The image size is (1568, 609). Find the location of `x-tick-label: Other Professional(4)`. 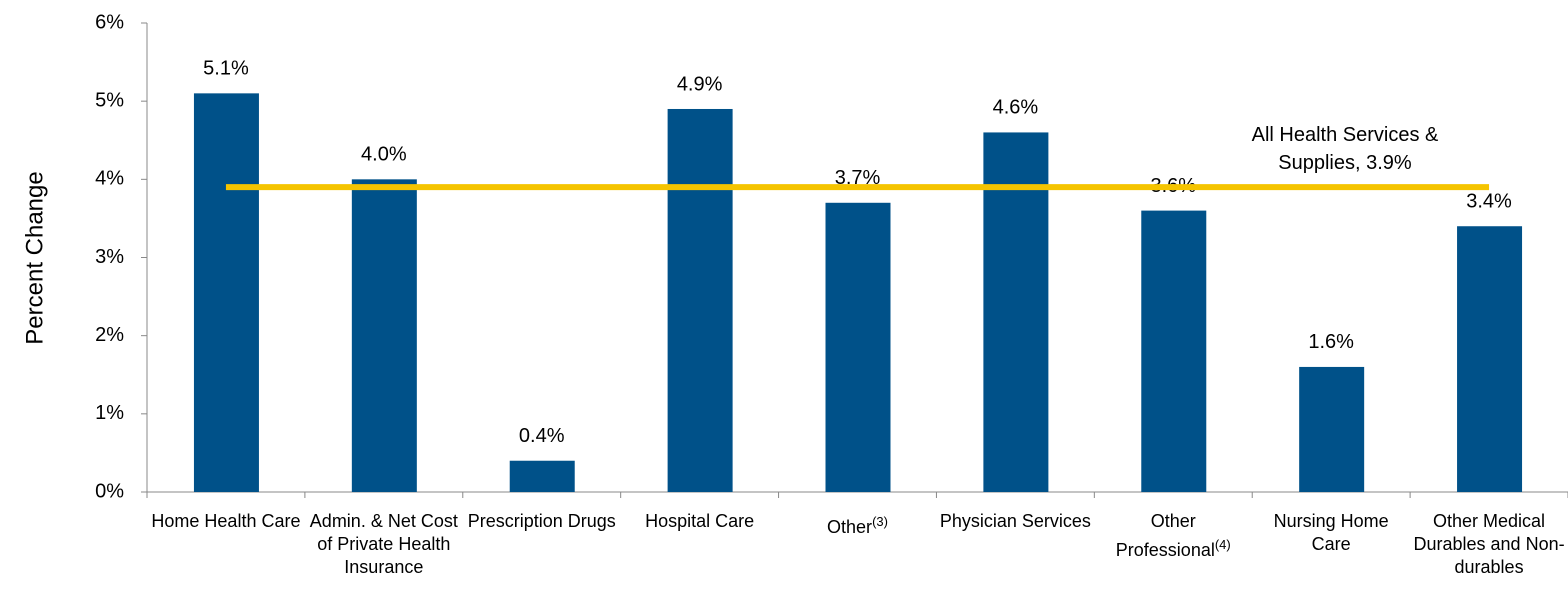

x-tick-label: Other Professional(4) is located at coordinates (1173, 536).